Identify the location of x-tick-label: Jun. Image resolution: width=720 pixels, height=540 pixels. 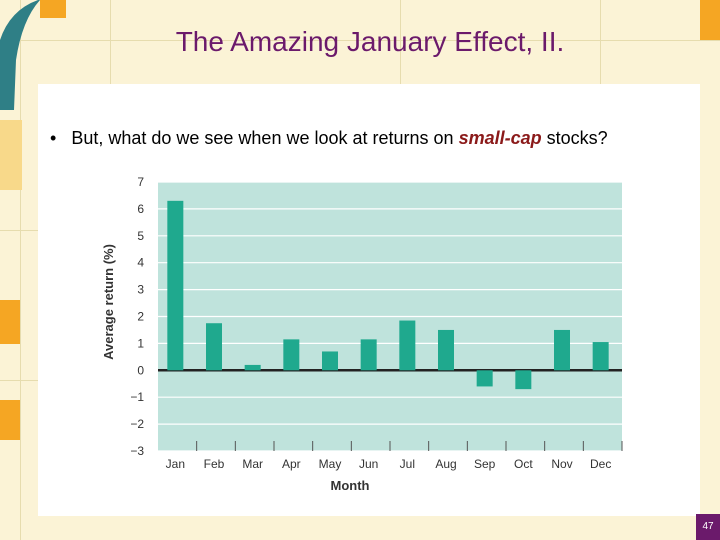
(368, 464).